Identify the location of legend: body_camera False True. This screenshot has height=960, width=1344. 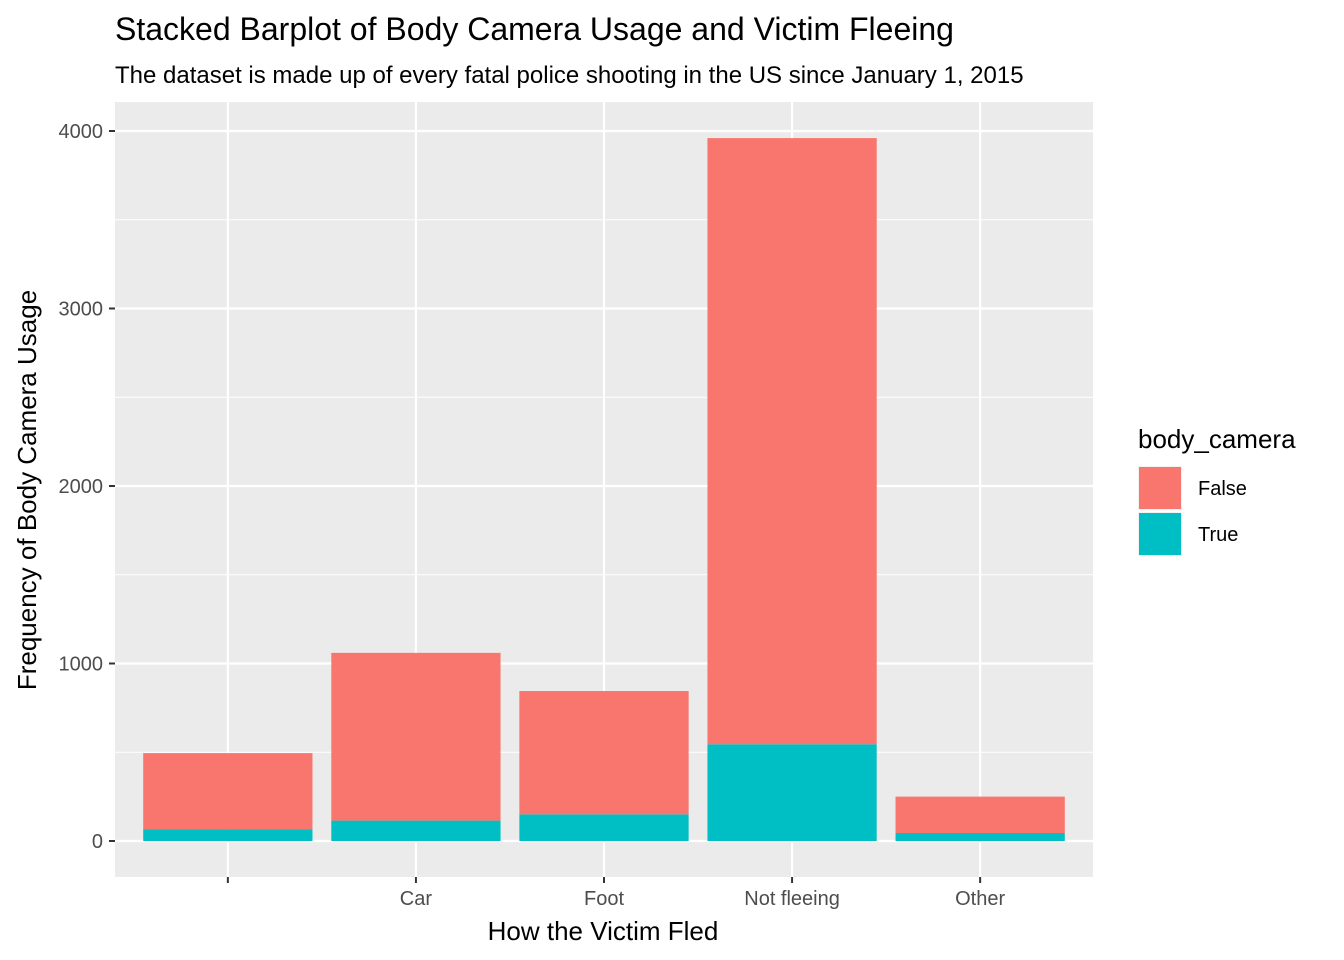
(1217, 490).